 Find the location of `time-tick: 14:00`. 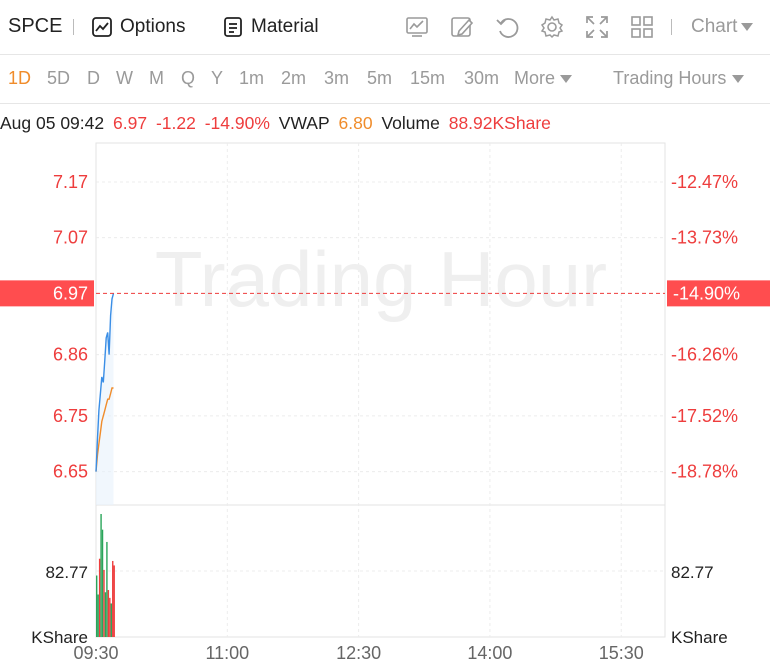

time-tick: 14:00 is located at coordinates (489, 653).